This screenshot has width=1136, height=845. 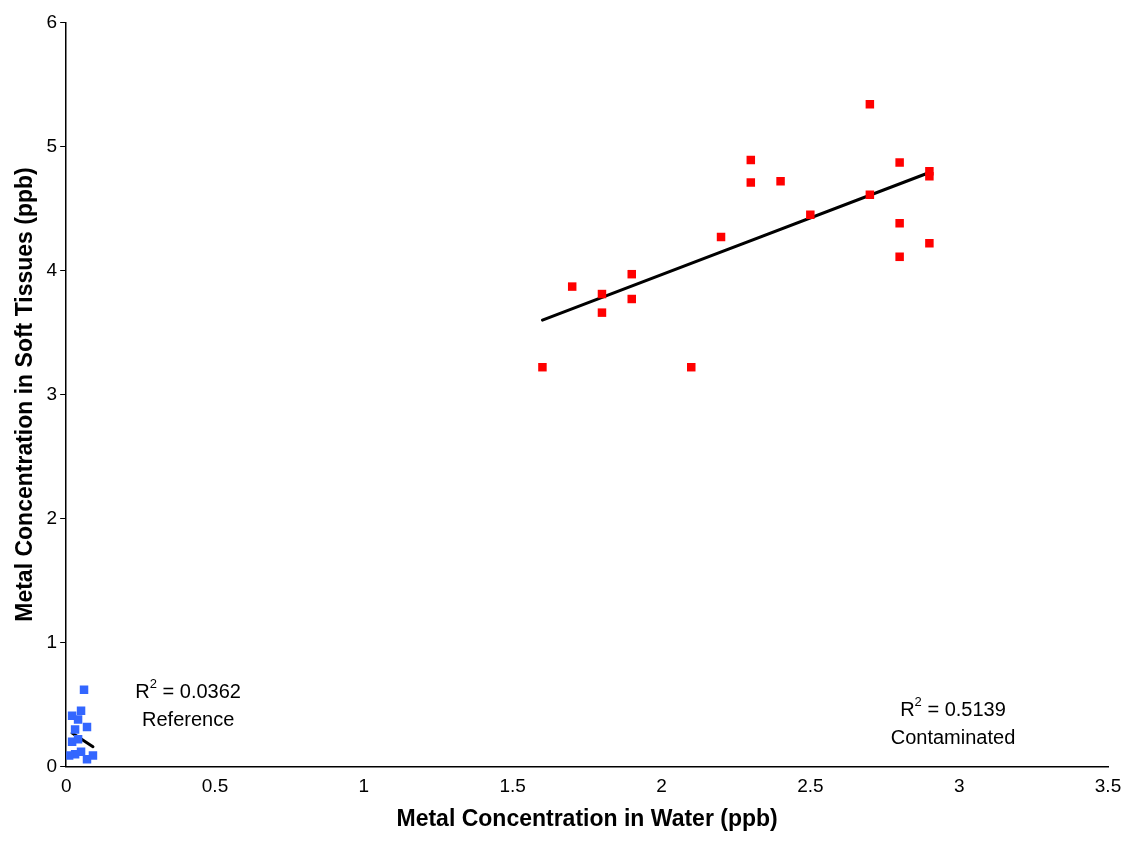 What do you see at coordinates (52, 393) in the screenshot?
I see `y-tick-label: 3` at bounding box center [52, 393].